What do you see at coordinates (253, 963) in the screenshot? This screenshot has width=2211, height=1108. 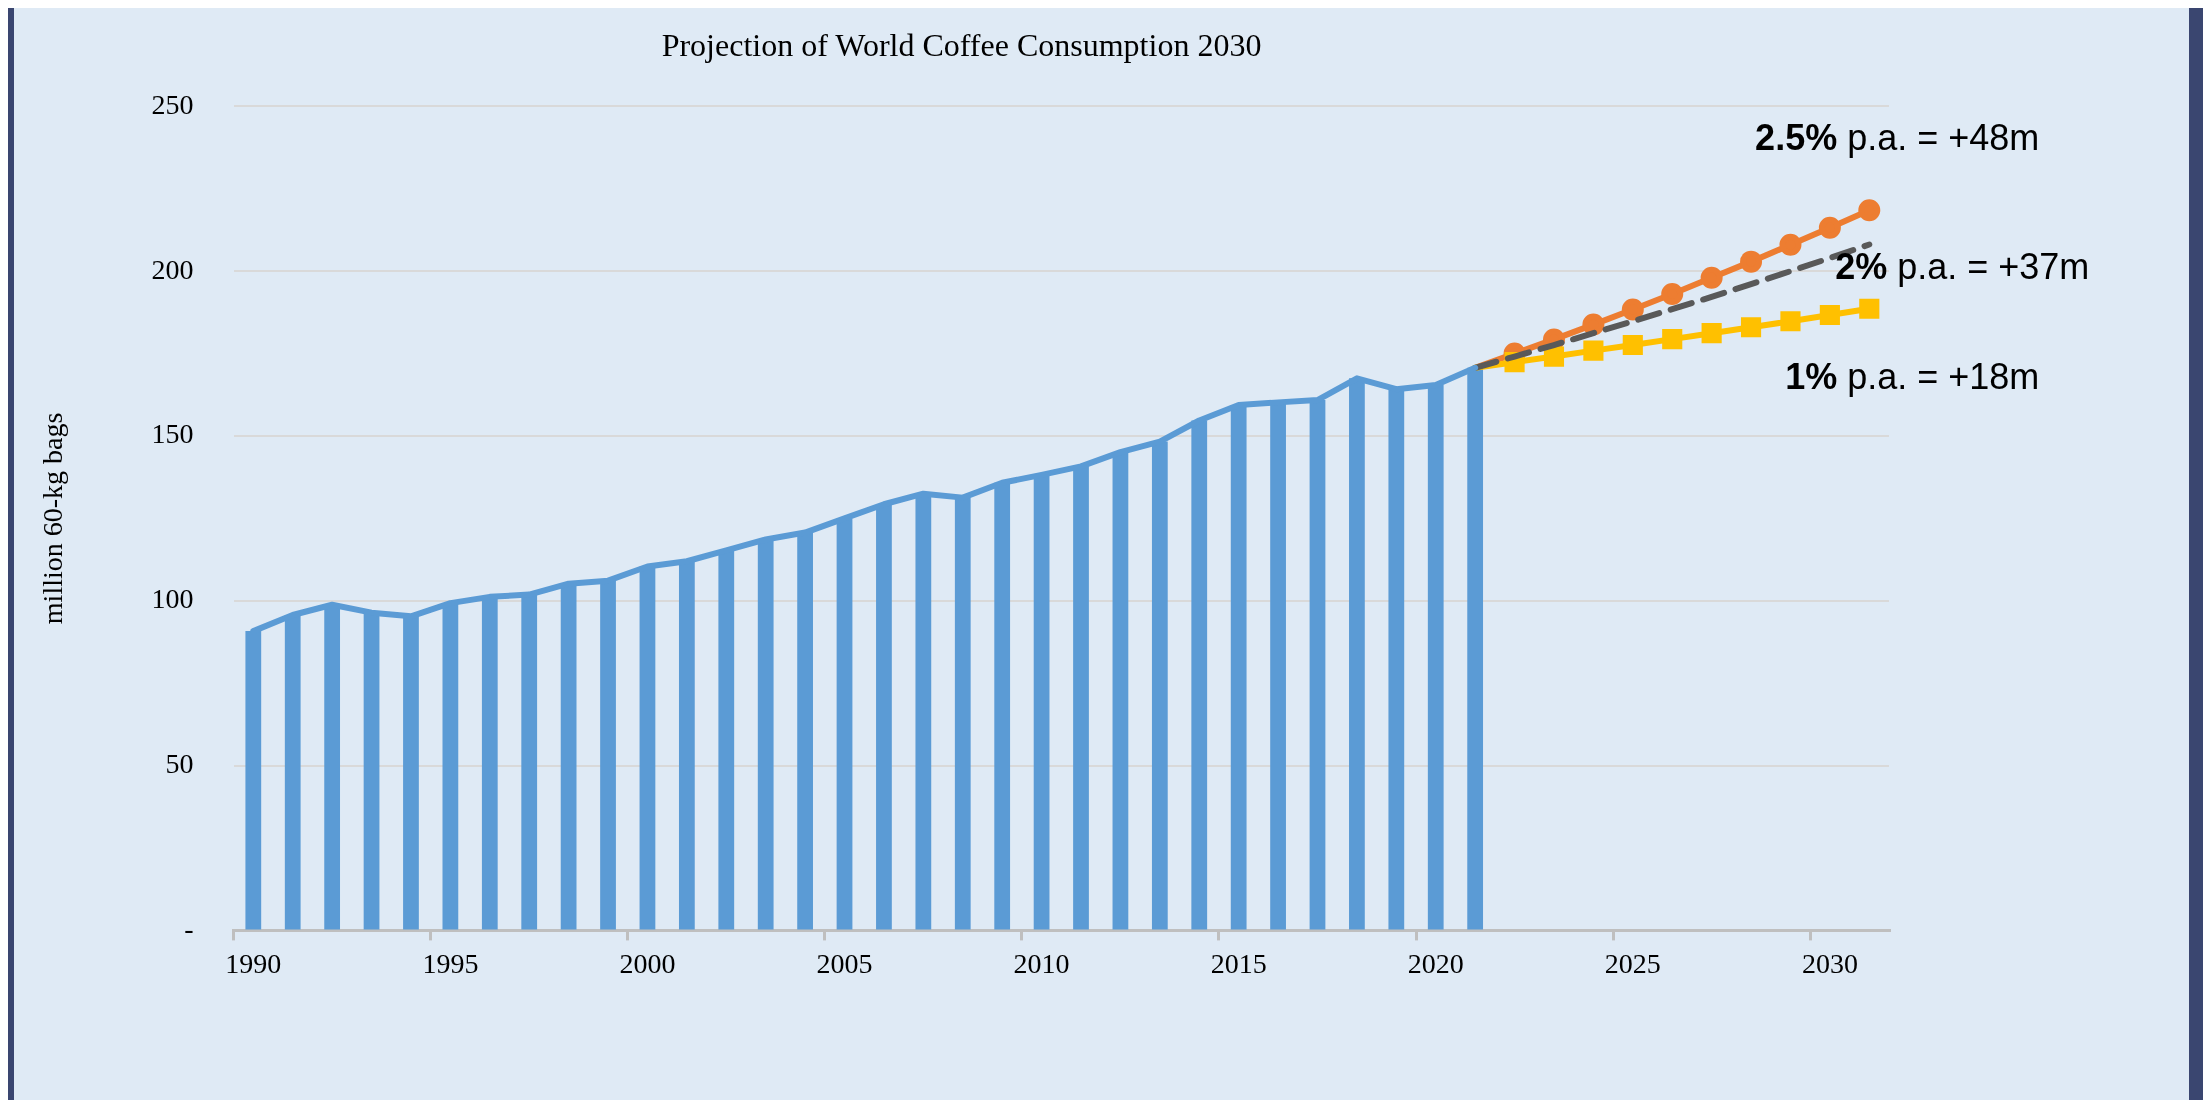 I see `x-tick-label: 1990` at bounding box center [253, 963].